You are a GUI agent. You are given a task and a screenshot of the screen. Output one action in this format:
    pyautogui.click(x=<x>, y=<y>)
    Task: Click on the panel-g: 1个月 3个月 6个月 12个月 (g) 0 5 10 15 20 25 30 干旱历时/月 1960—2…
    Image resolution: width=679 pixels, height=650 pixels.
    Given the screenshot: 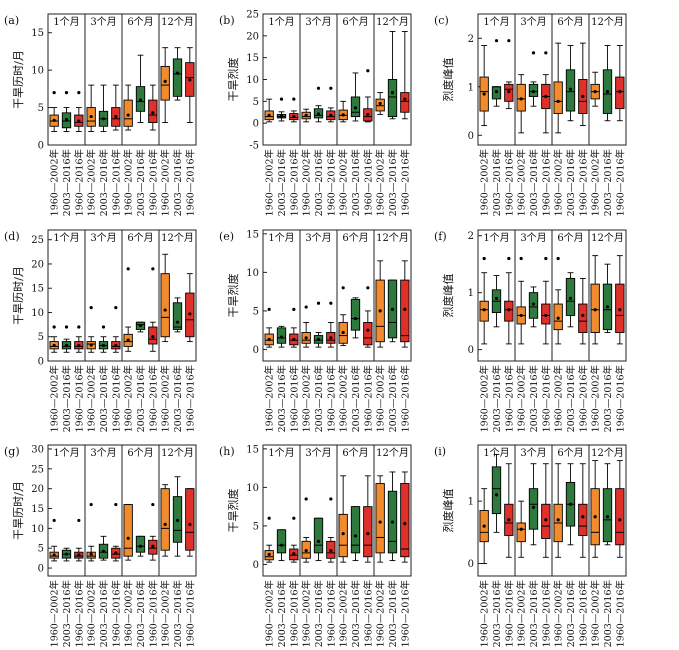 What is the action you would take?
    pyautogui.click(x=100, y=546)
    